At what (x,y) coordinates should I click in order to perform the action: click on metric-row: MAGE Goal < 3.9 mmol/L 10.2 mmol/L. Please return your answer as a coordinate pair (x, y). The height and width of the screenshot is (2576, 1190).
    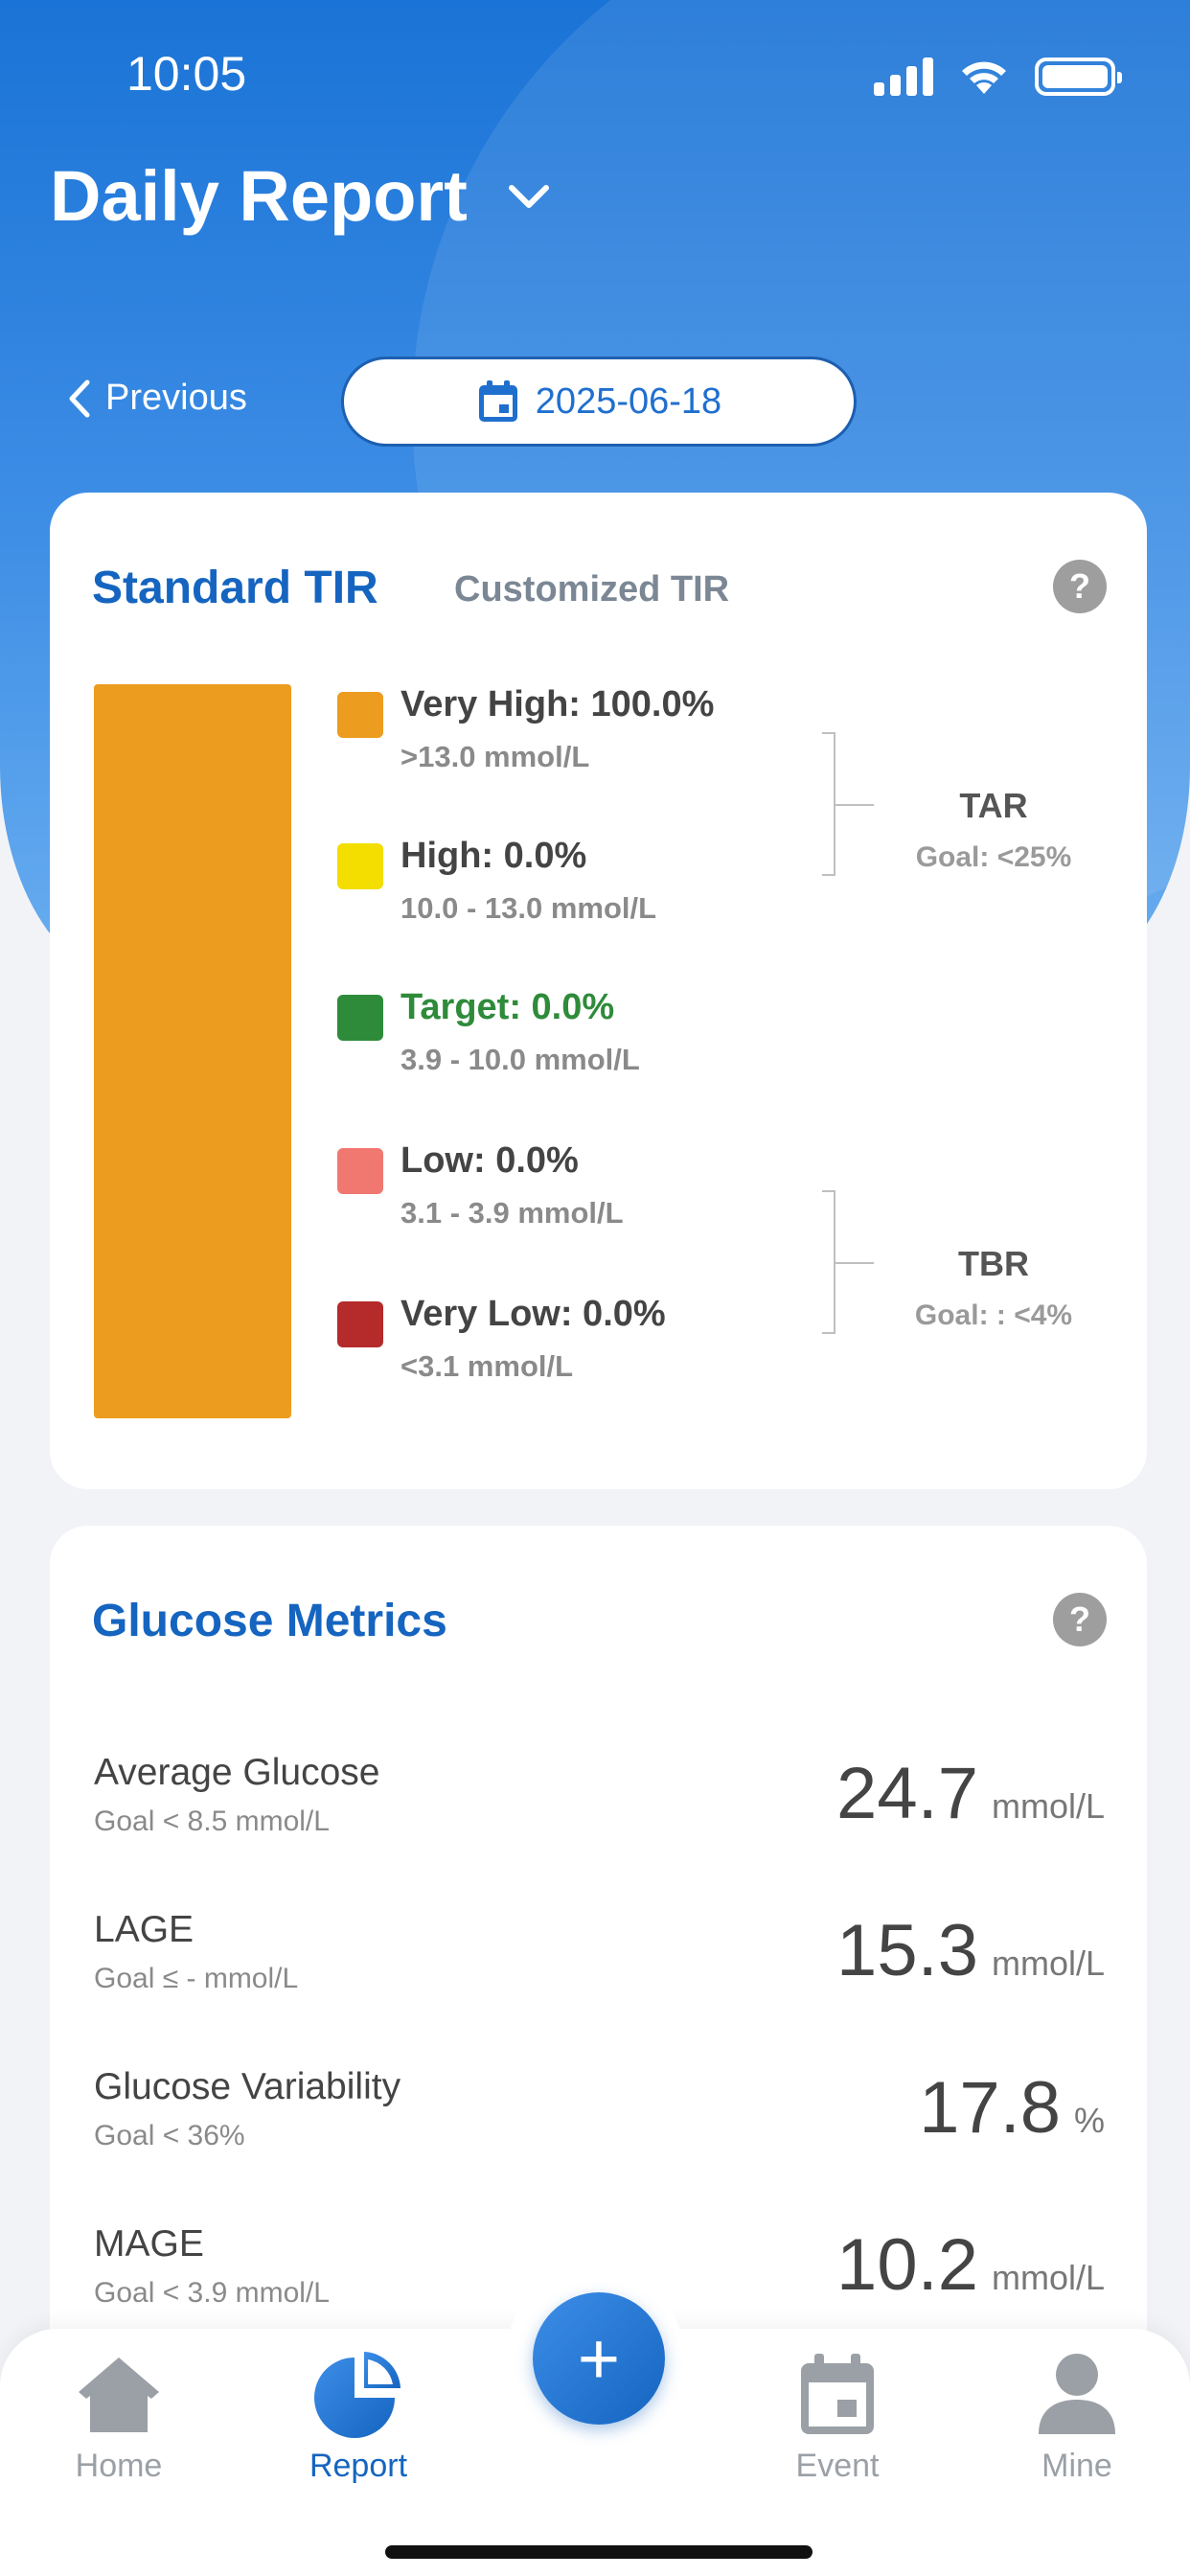
    Looking at the image, I should click on (600, 2280).